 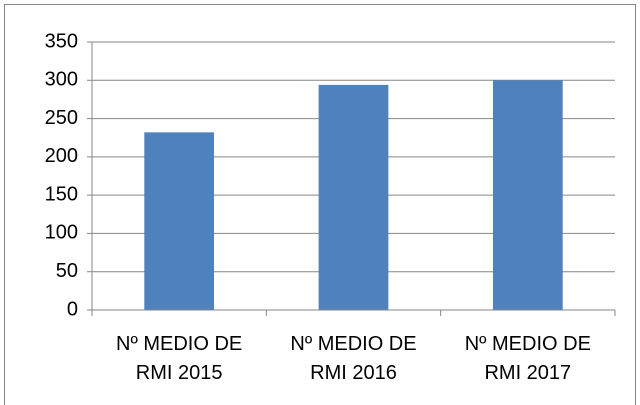 What do you see at coordinates (67, 271) in the screenshot?
I see `y-tick-label: 50` at bounding box center [67, 271].